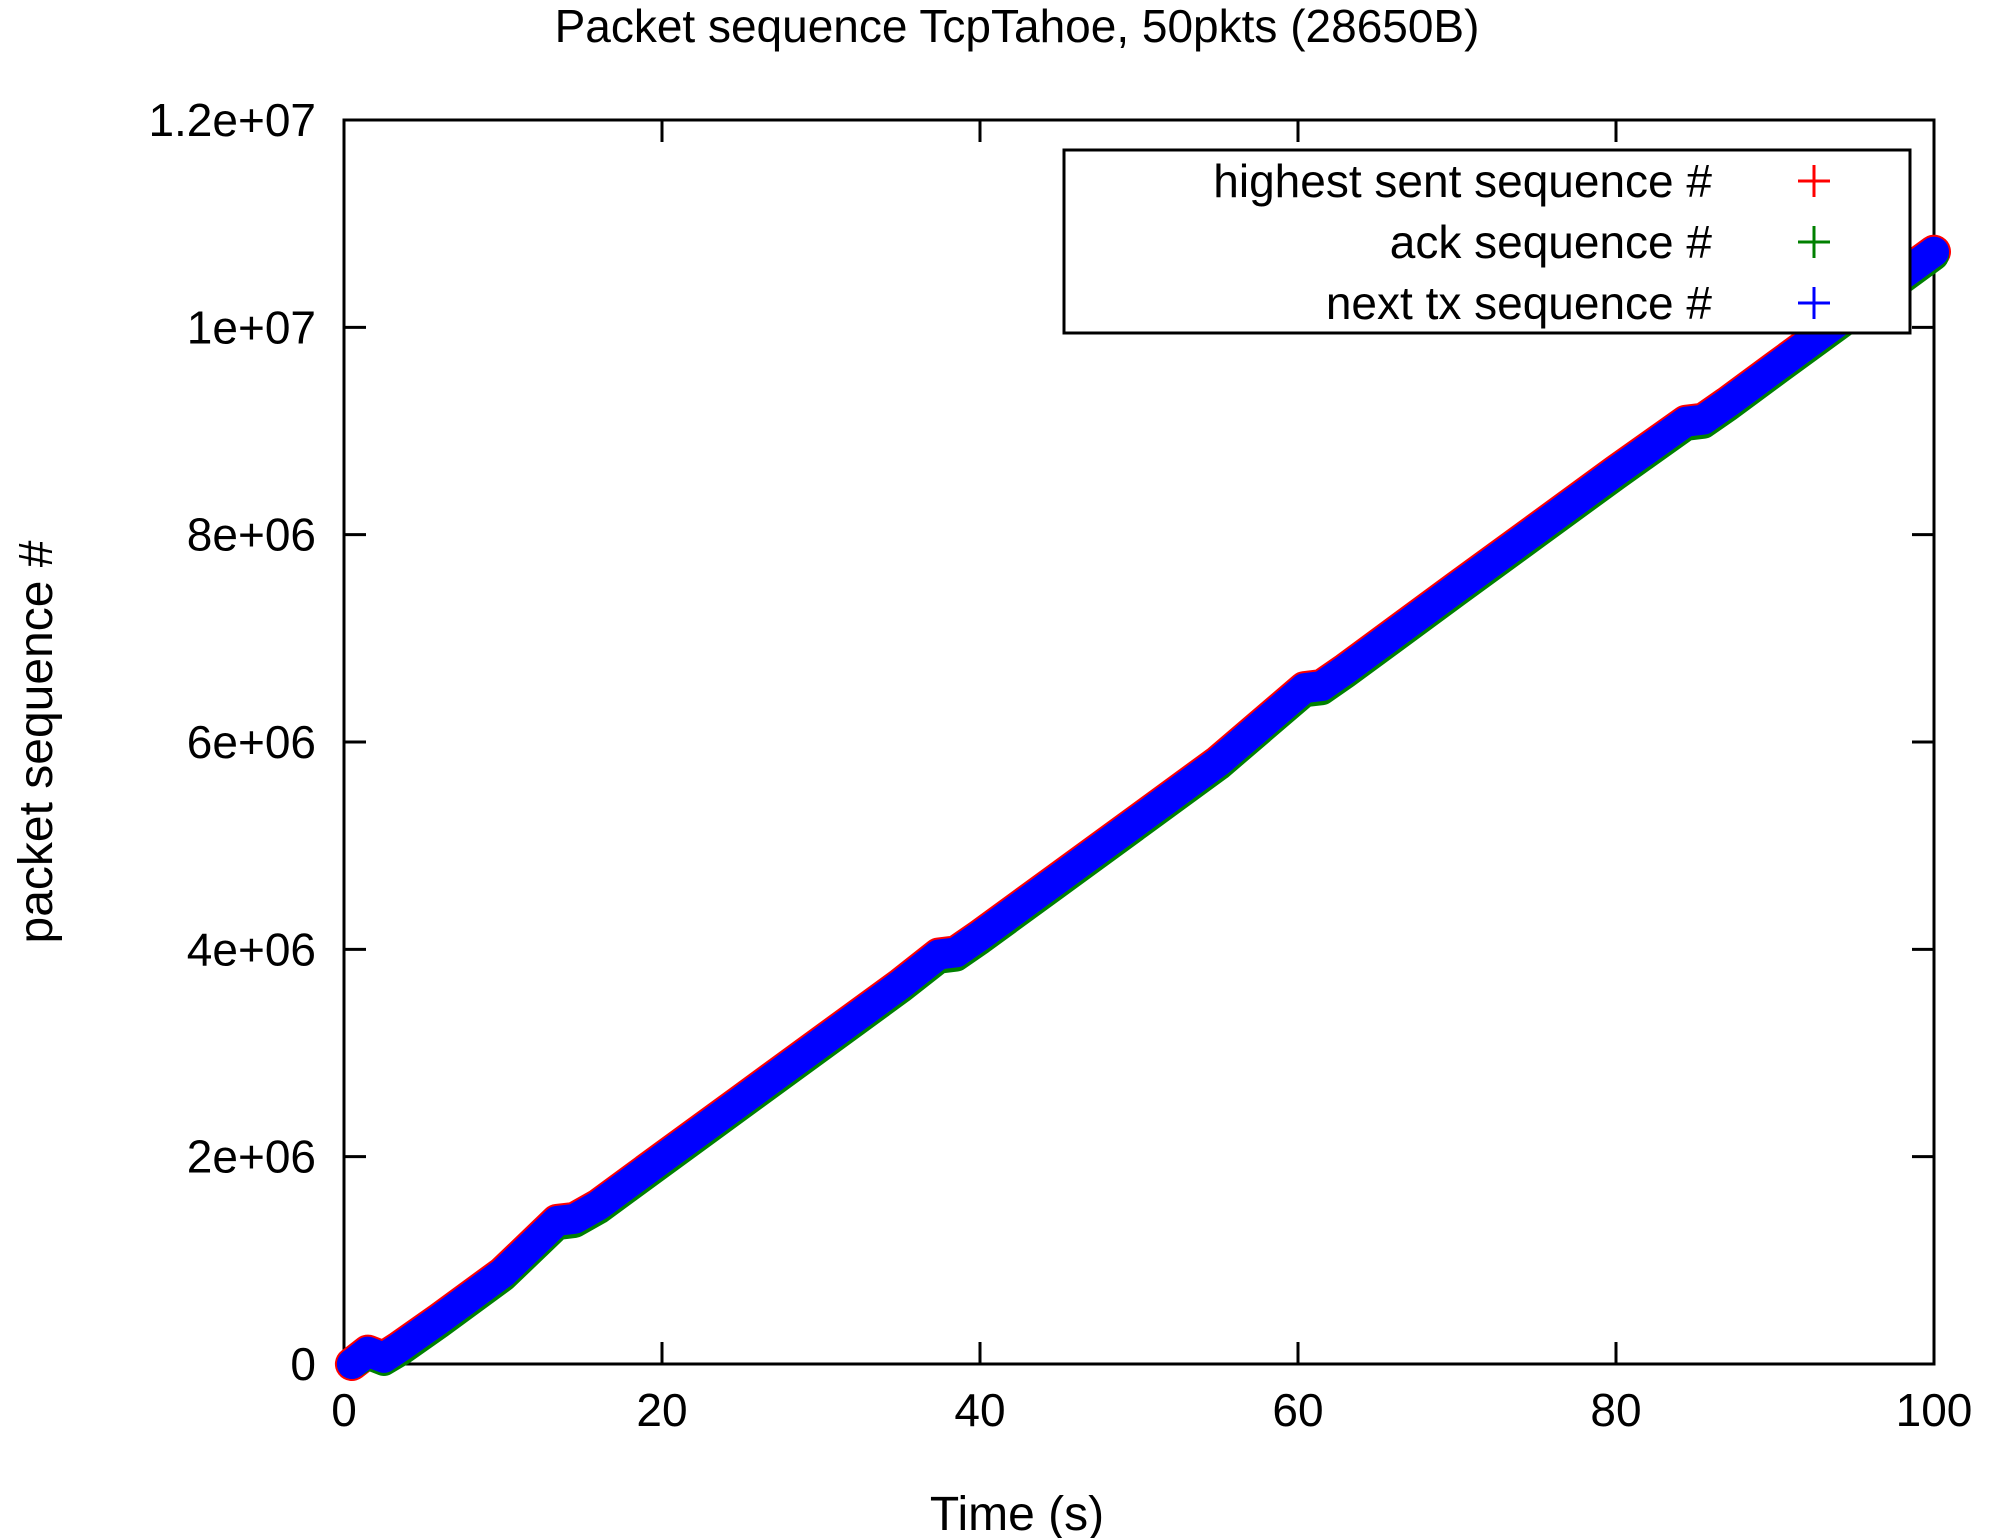  I want to click on y-axis-label: packet sequence #, so click(36, 741).